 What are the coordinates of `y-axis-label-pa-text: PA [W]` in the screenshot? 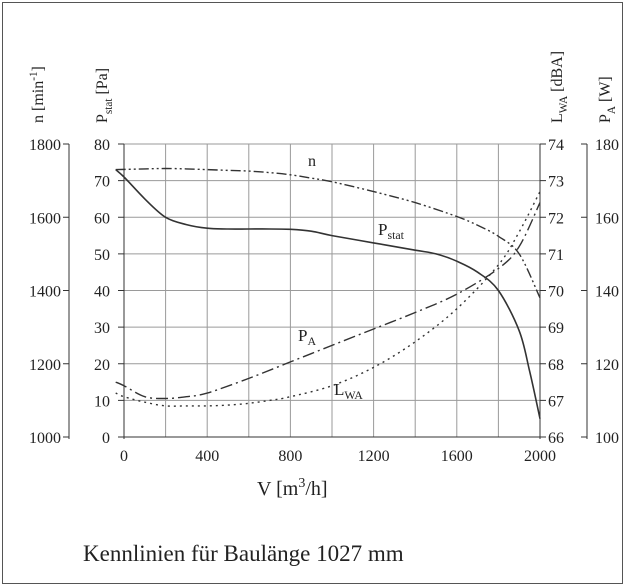 It's located at (607, 99).